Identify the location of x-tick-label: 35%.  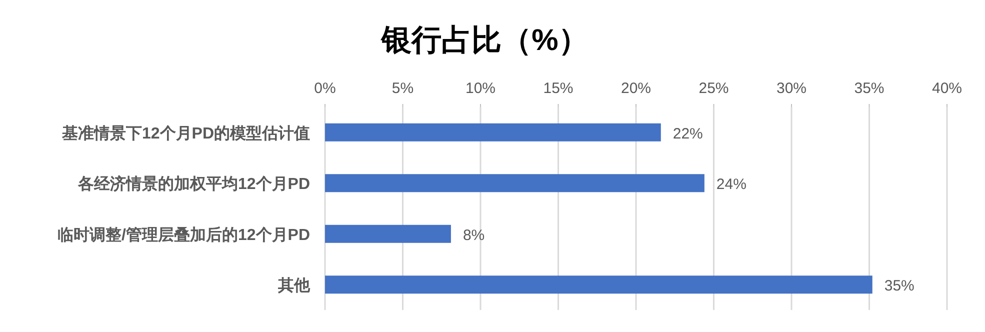
(869, 88).